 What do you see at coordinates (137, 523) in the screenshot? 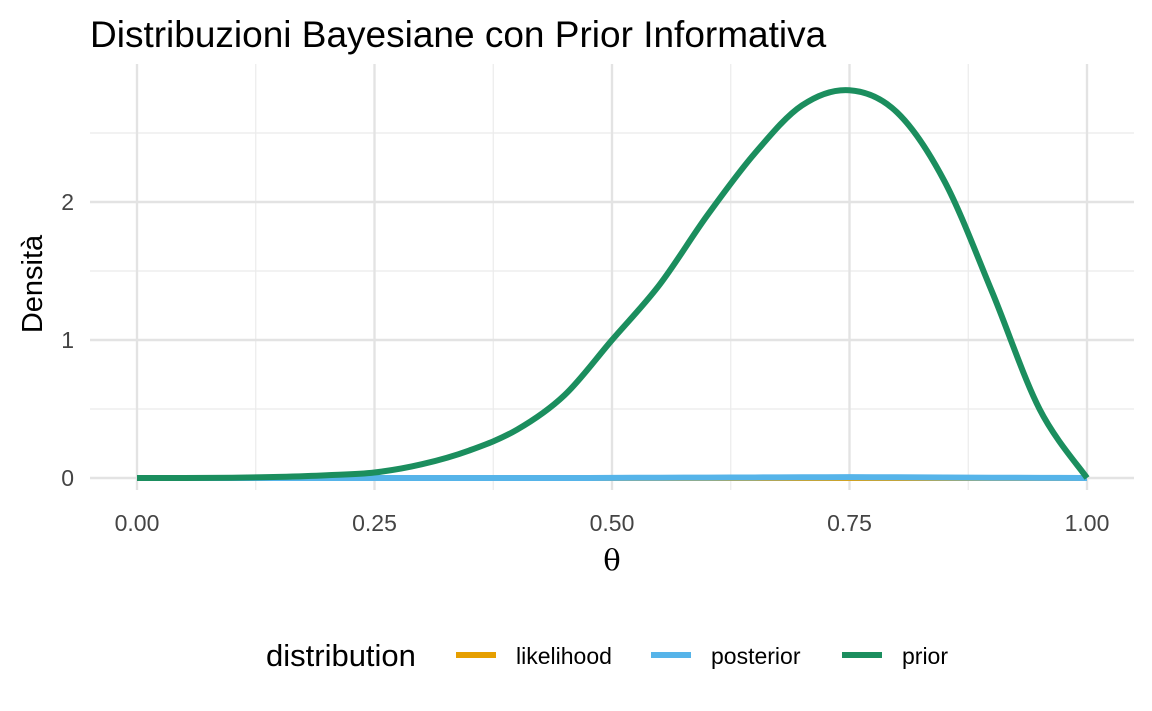
I see `x-tick-label: 0.00` at bounding box center [137, 523].